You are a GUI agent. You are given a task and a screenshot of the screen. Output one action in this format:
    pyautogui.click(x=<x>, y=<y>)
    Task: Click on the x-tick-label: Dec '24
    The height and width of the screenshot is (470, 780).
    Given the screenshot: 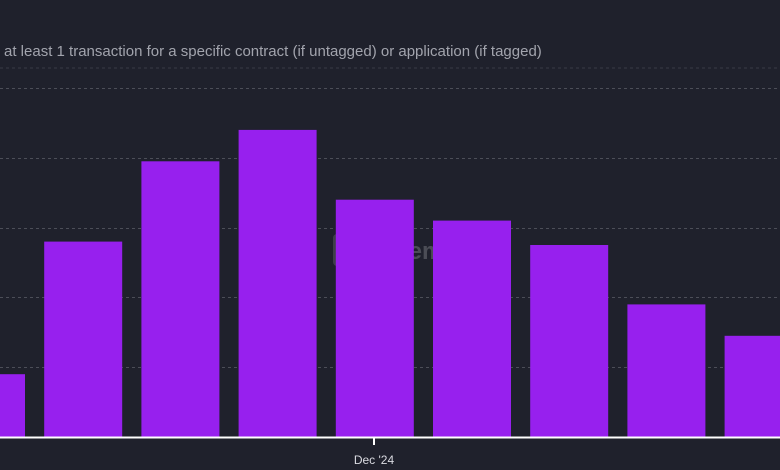 What is the action you would take?
    pyautogui.click(x=374, y=460)
    